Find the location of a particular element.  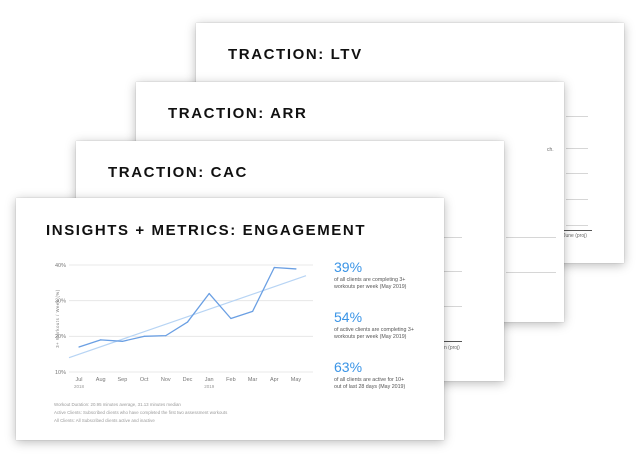

stat-value: 39% is located at coordinates (348, 267).